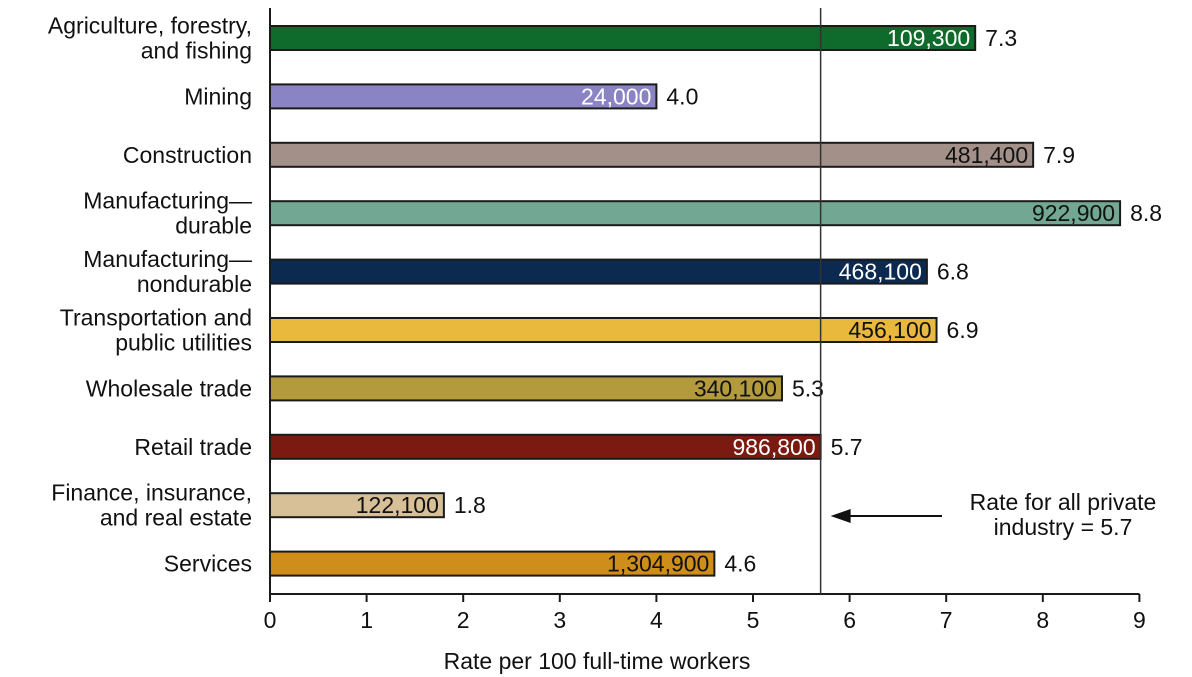 Image resolution: width=1192 pixels, height=677 pixels. What do you see at coordinates (658, 564) in the screenshot?
I see `bar-count-label: 1,304,900` at bounding box center [658, 564].